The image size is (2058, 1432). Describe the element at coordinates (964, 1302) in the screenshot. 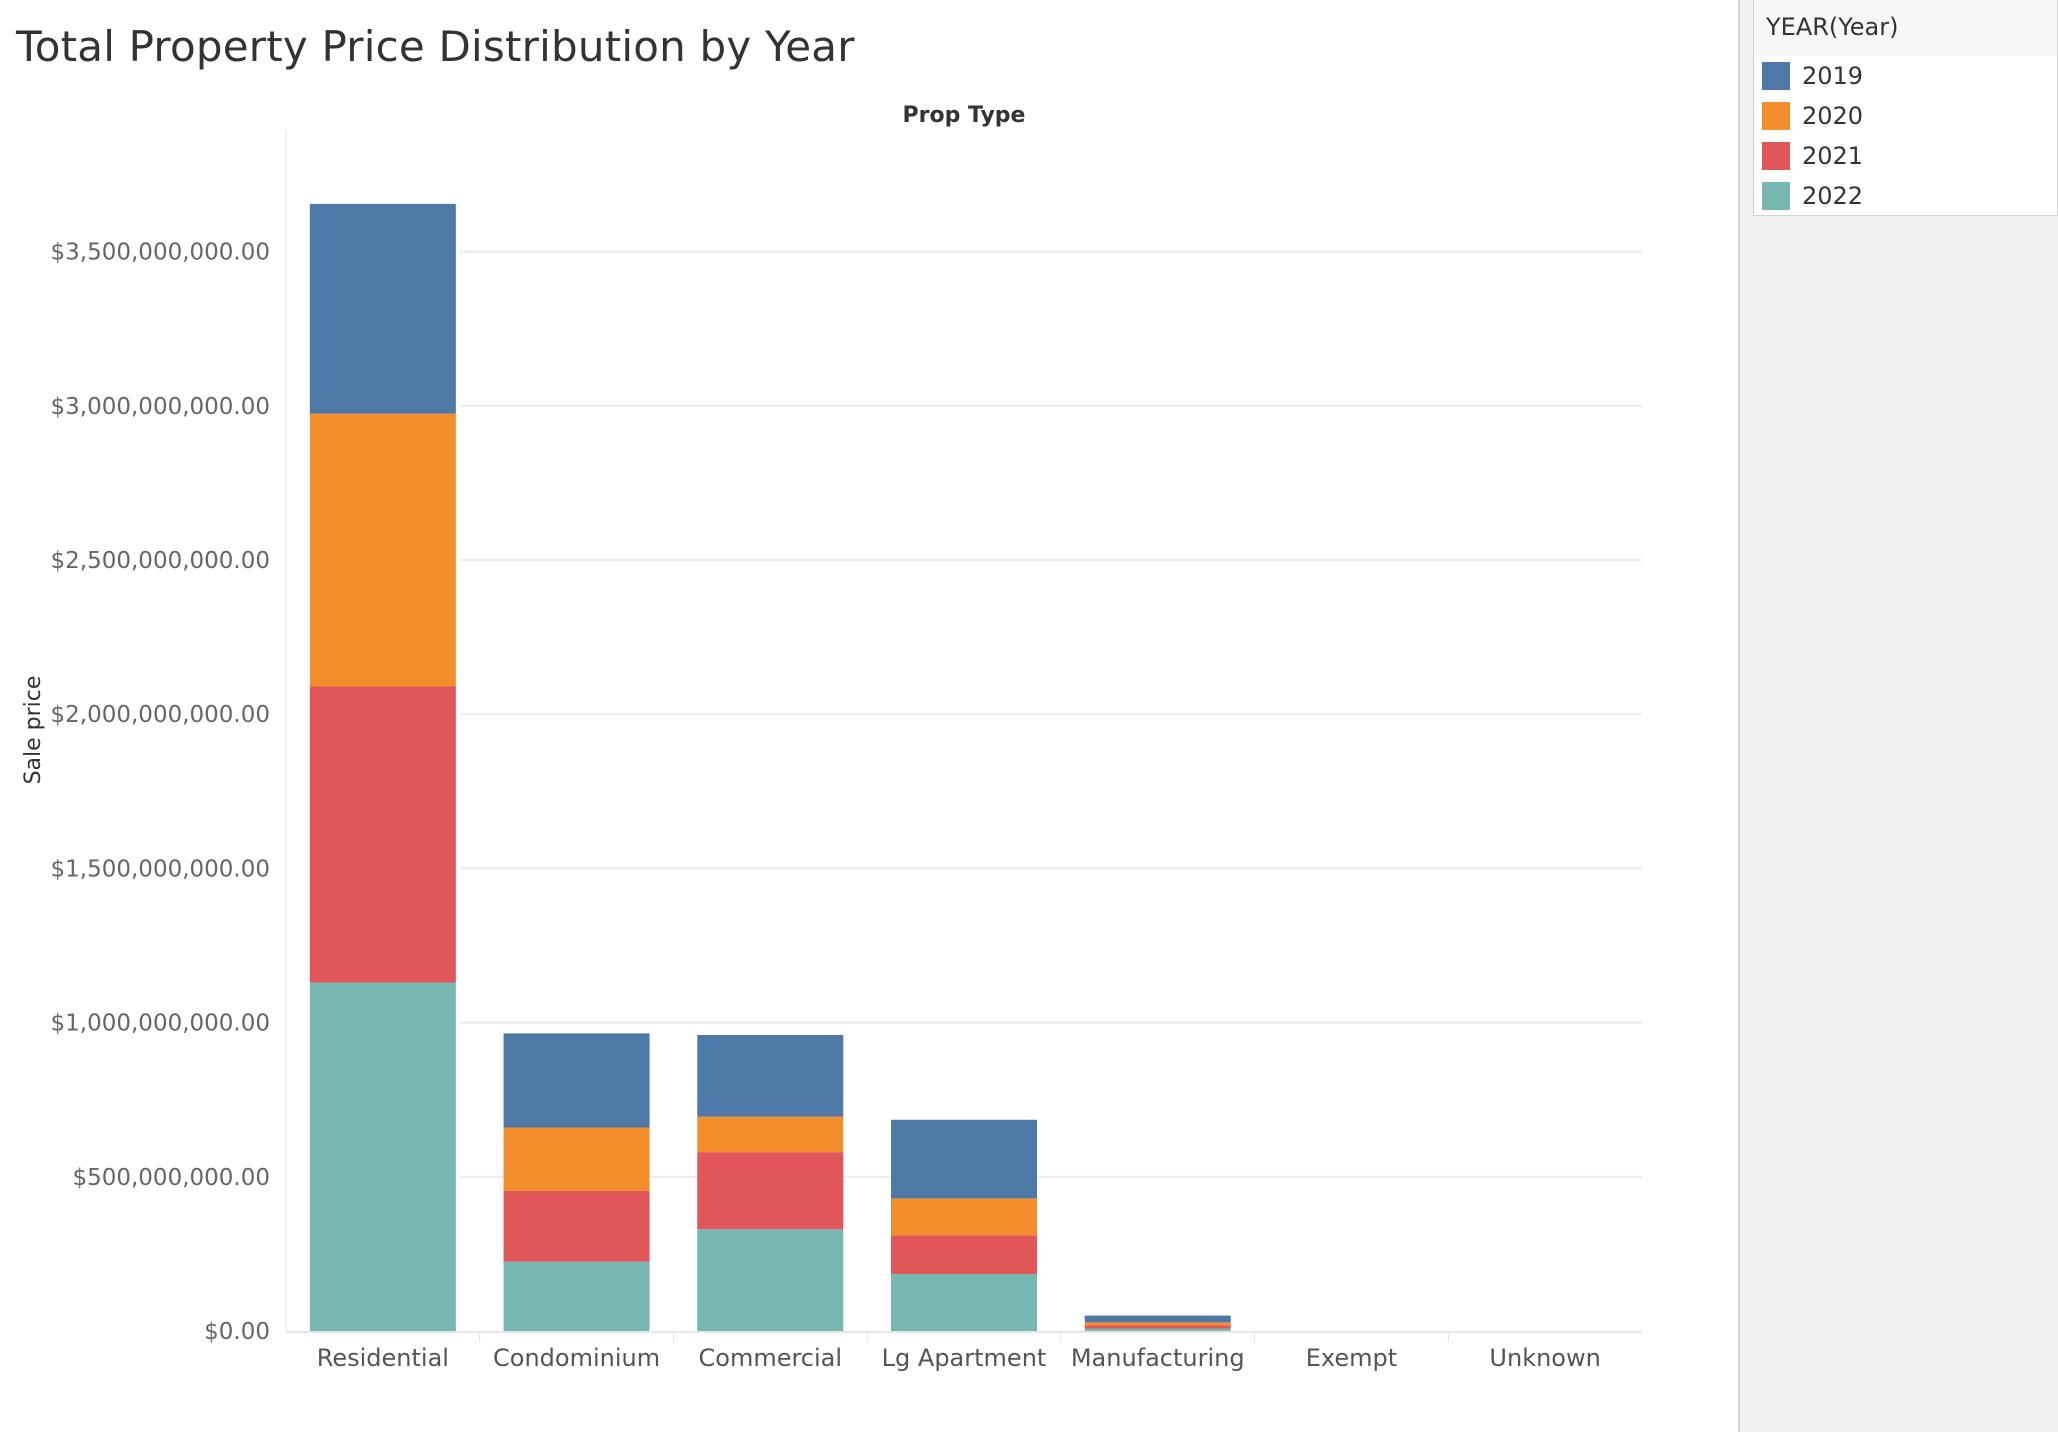

I see `bar-segment-lg-apartment-2022` at that location.